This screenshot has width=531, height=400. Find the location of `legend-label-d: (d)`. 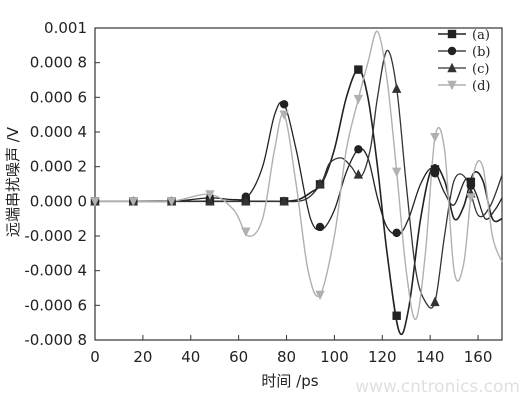

legend-label-d: (d) is located at coordinates (481, 86).